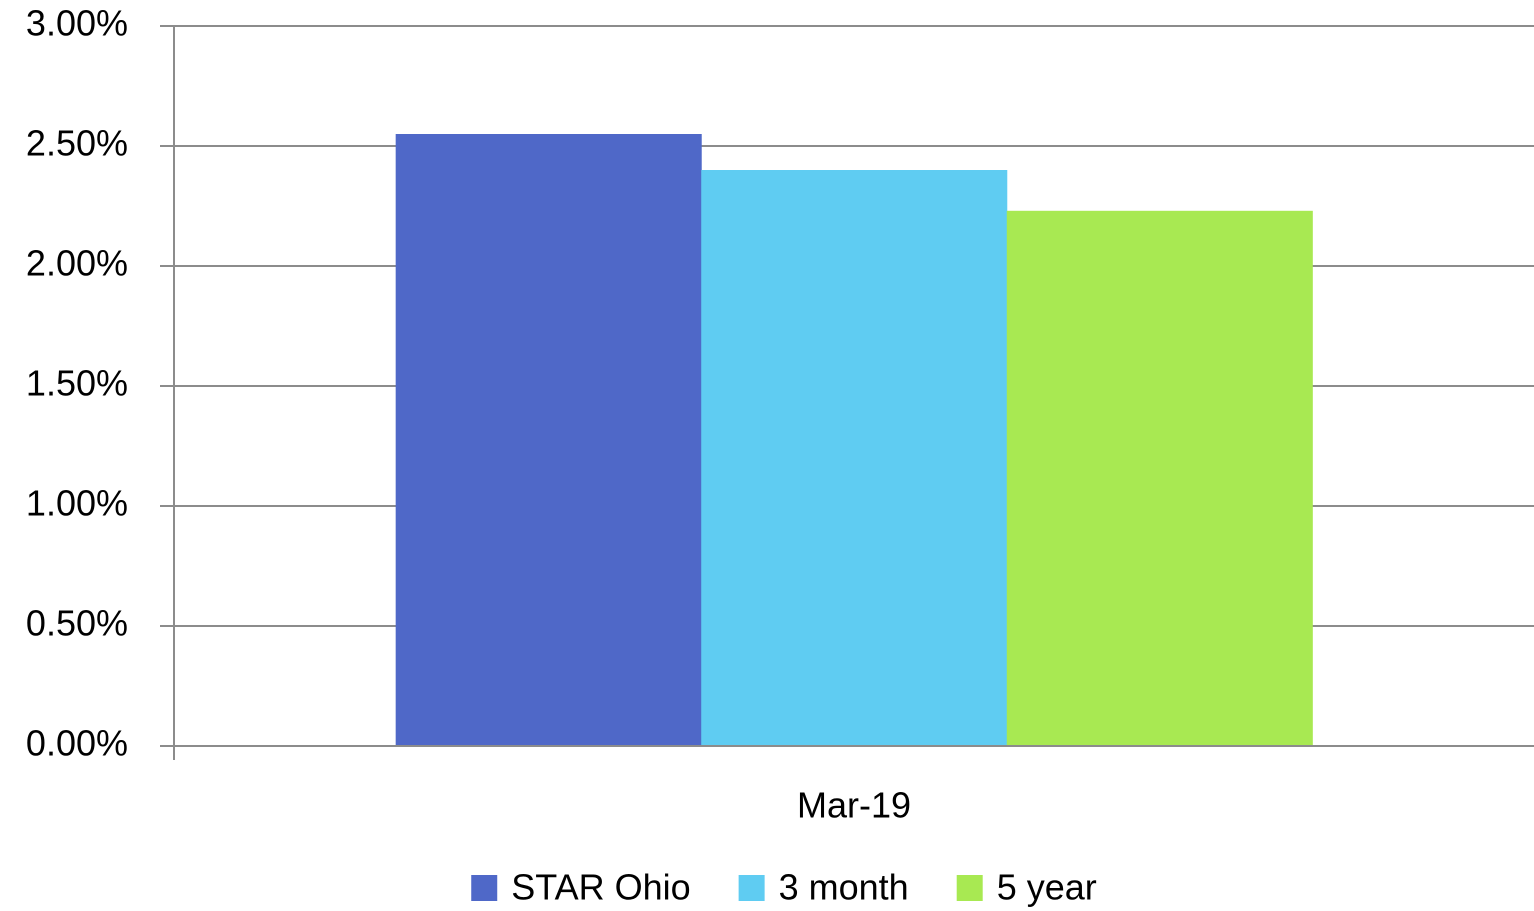 Image resolution: width=1534 pixels, height=911 pixels. Describe the element at coordinates (77, 143) in the screenshot. I see `y-tick-label: 2.50%` at that location.